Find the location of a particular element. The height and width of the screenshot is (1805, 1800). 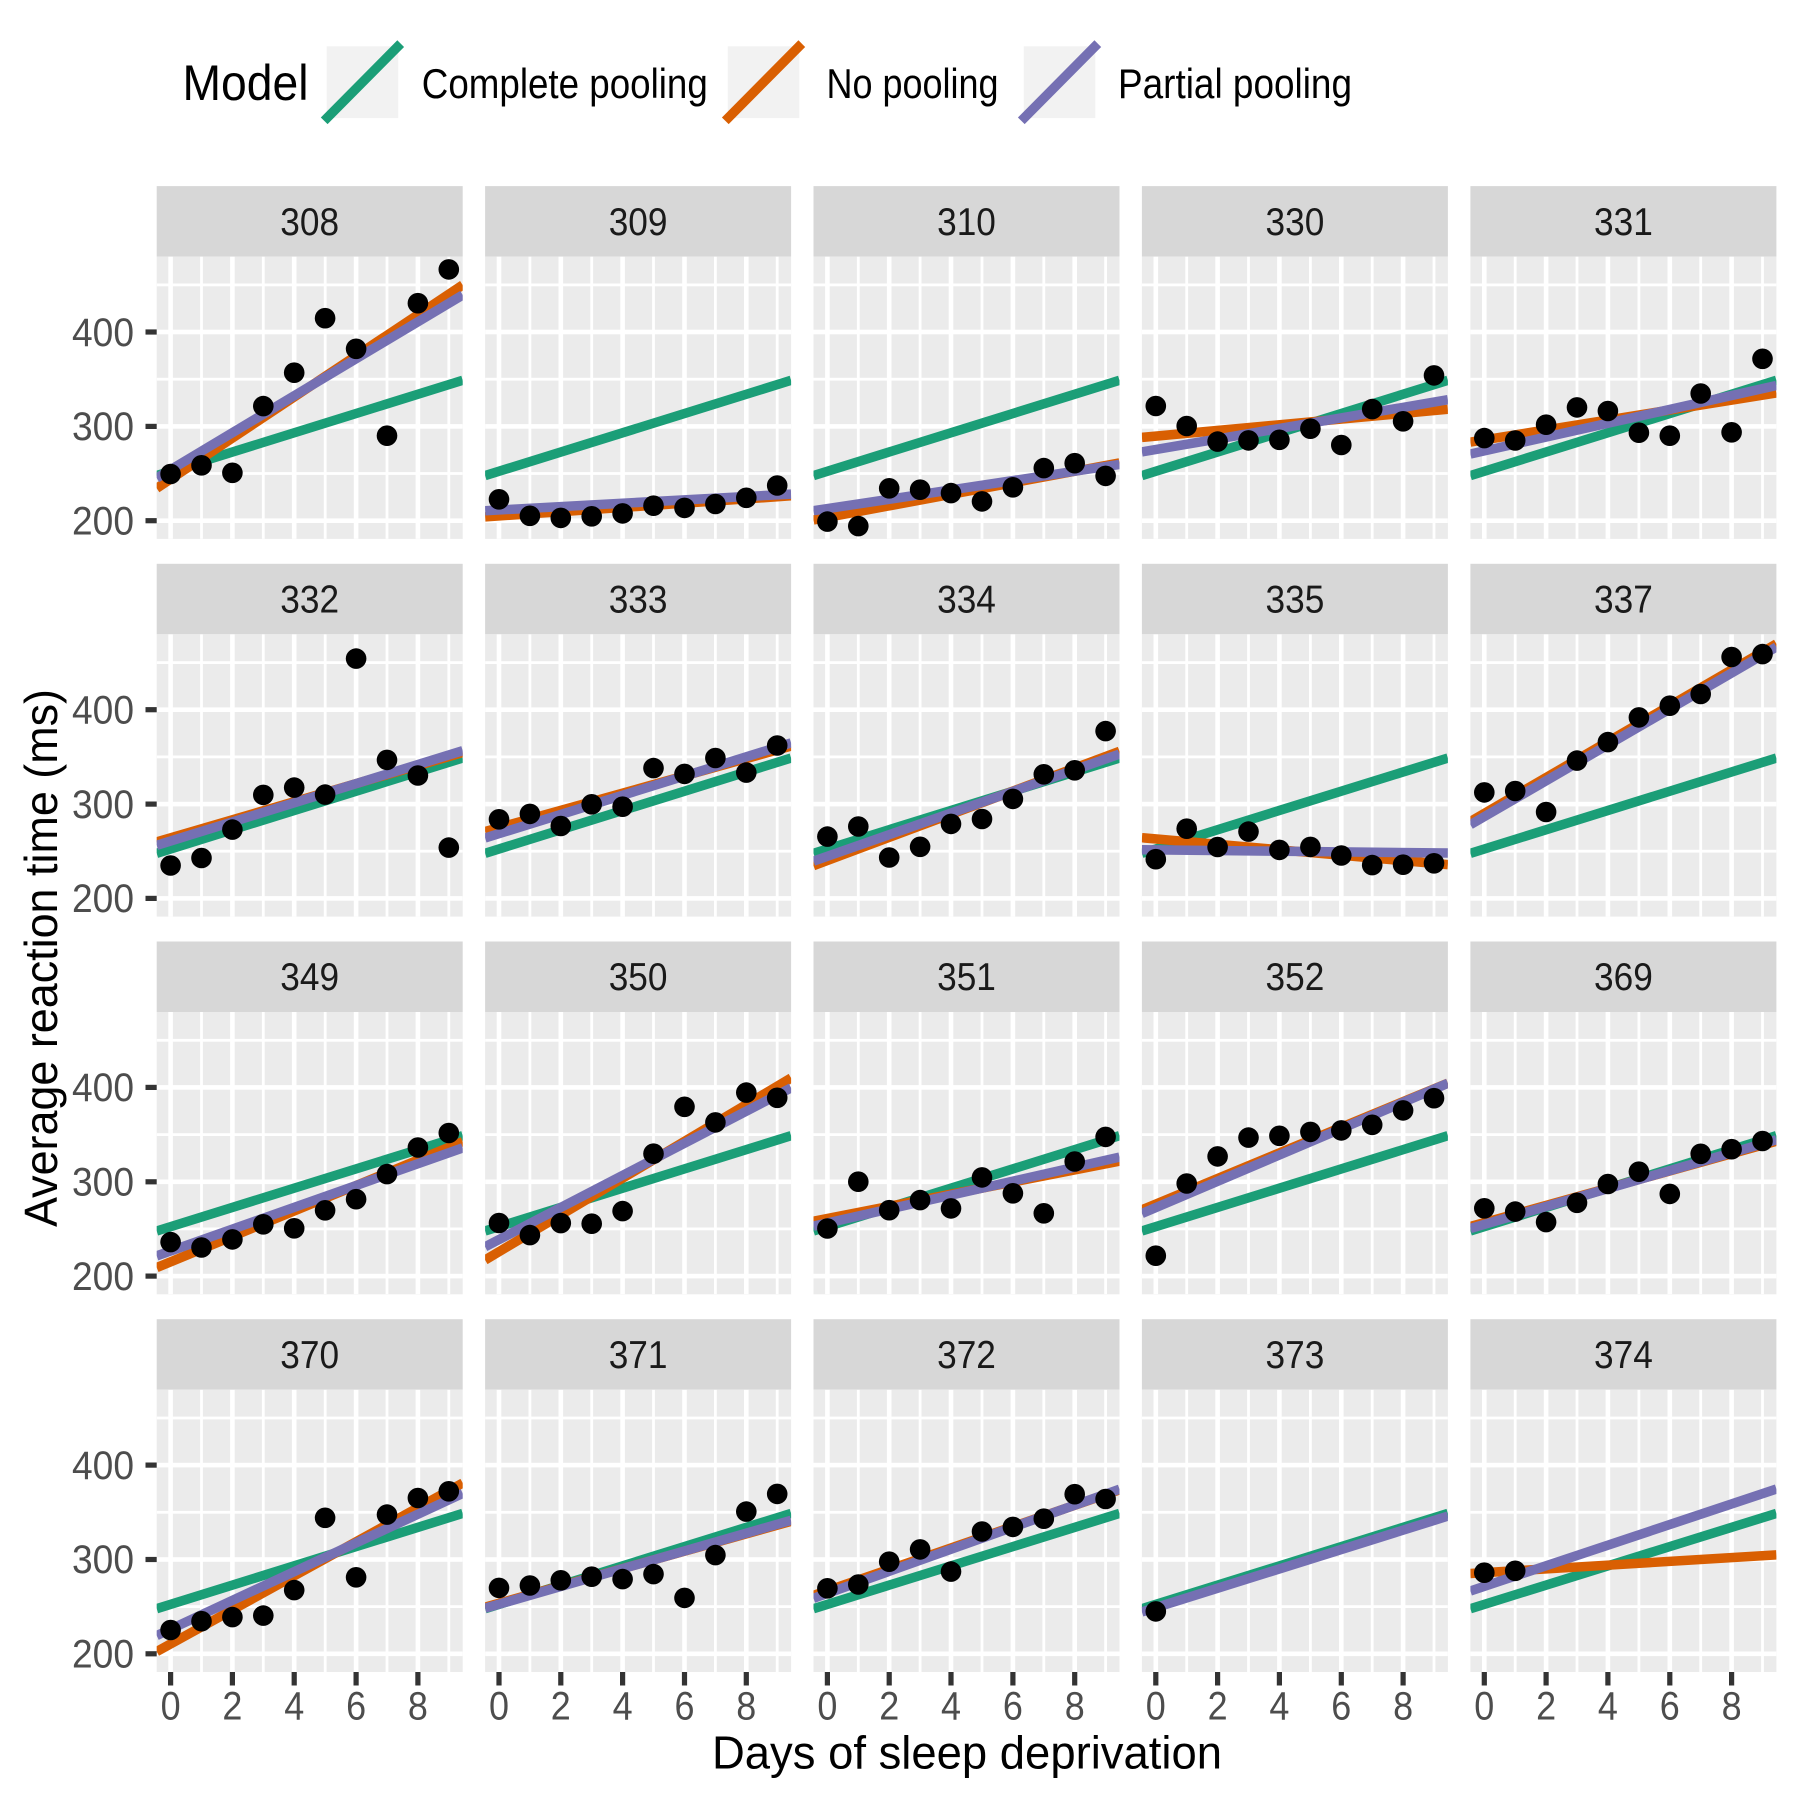

svg-text: 334 is located at coordinates (966, 599).